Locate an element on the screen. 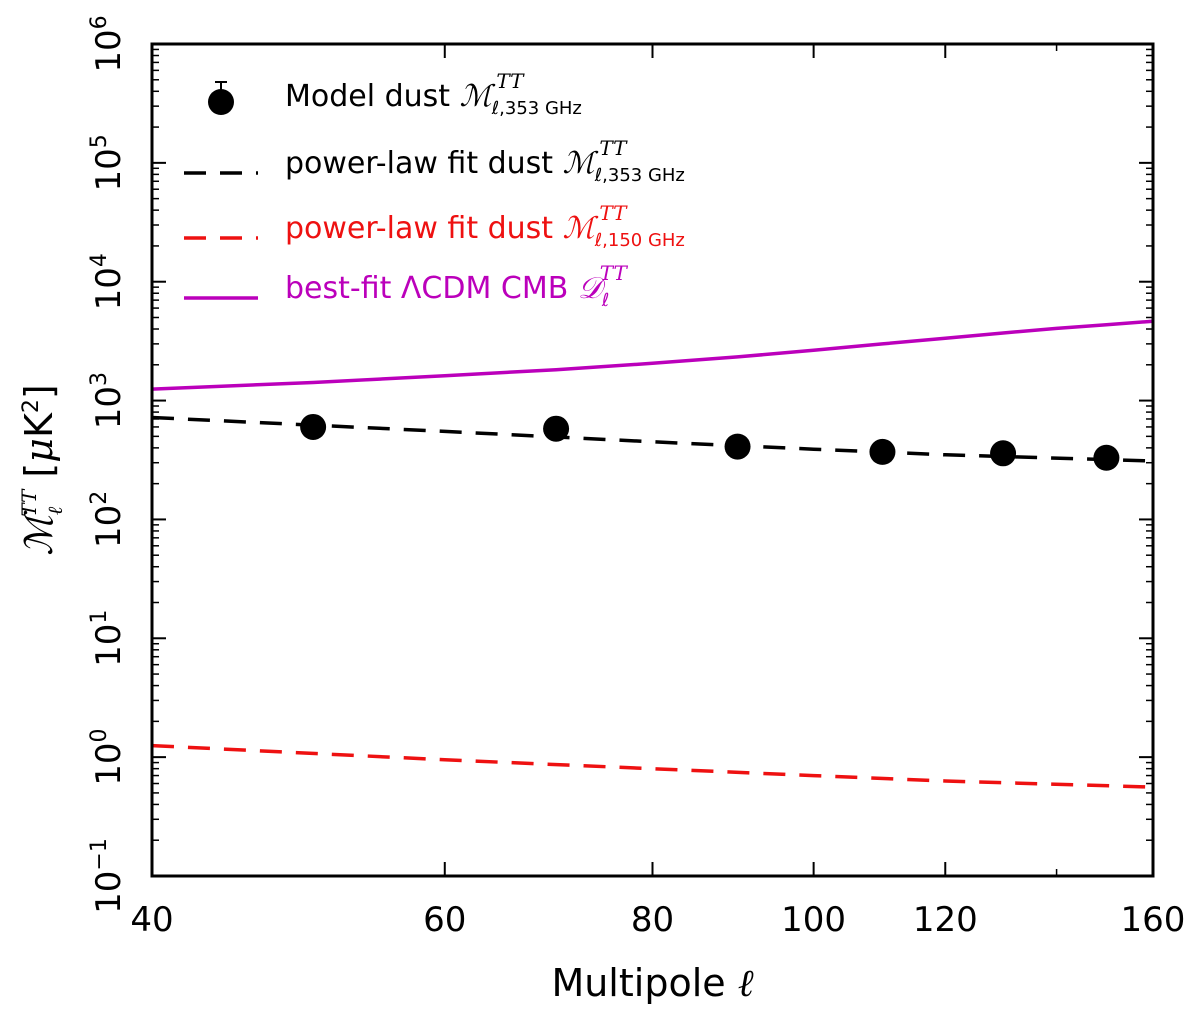 The width and height of the screenshot is (1200, 1019). y-axis-label: ℳℓTT [μK2] is located at coordinates (42, 469).